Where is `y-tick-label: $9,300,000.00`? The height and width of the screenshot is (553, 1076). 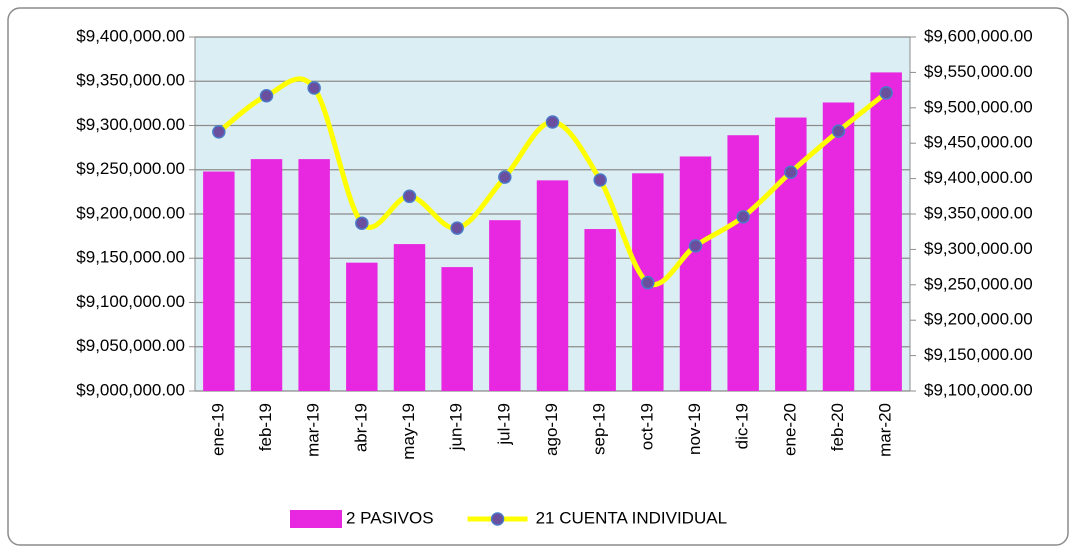 y-tick-label: $9,300,000.00 is located at coordinates (130, 124).